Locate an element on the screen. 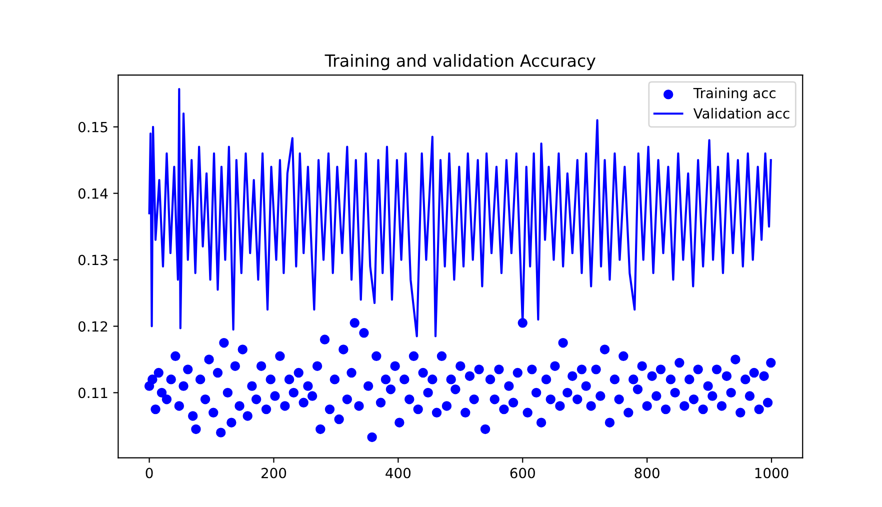 The width and height of the screenshot is (882, 507). x-tick-label: 0 is located at coordinates (149, 473).